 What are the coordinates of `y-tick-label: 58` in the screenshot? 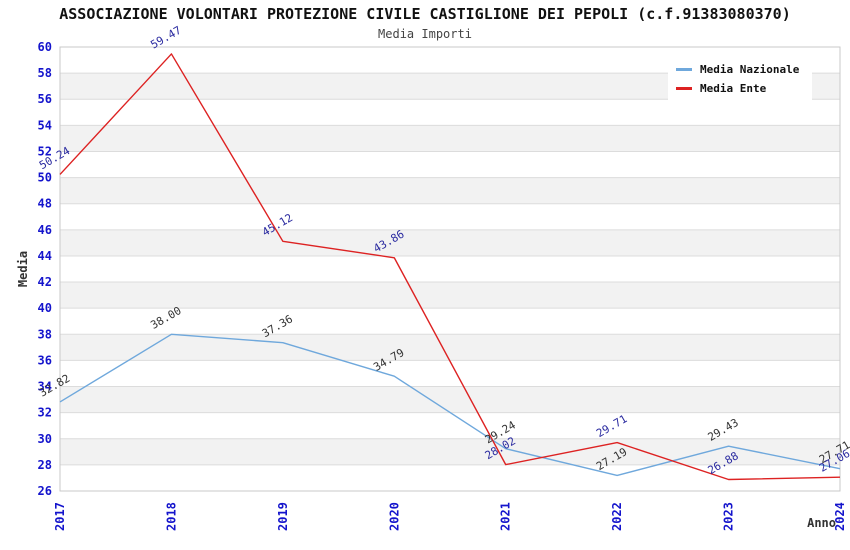 It's located at (45, 73).